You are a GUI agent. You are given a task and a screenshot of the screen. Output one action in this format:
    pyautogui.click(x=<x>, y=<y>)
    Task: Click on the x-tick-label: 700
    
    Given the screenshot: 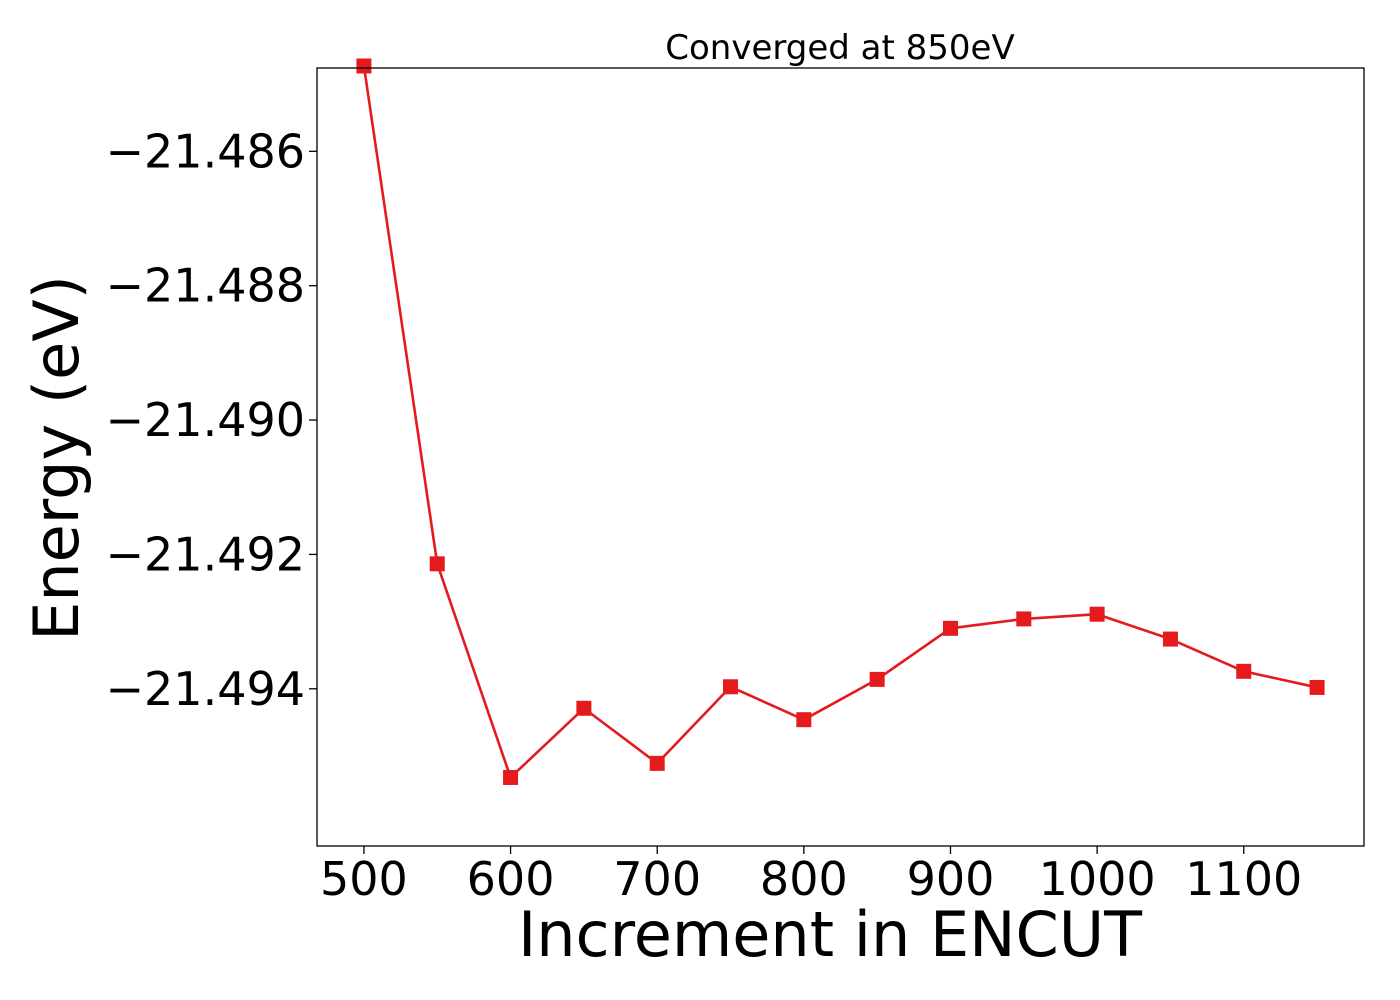 What is the action you would take?
    pyautogui.click(x=657, y=879)
    